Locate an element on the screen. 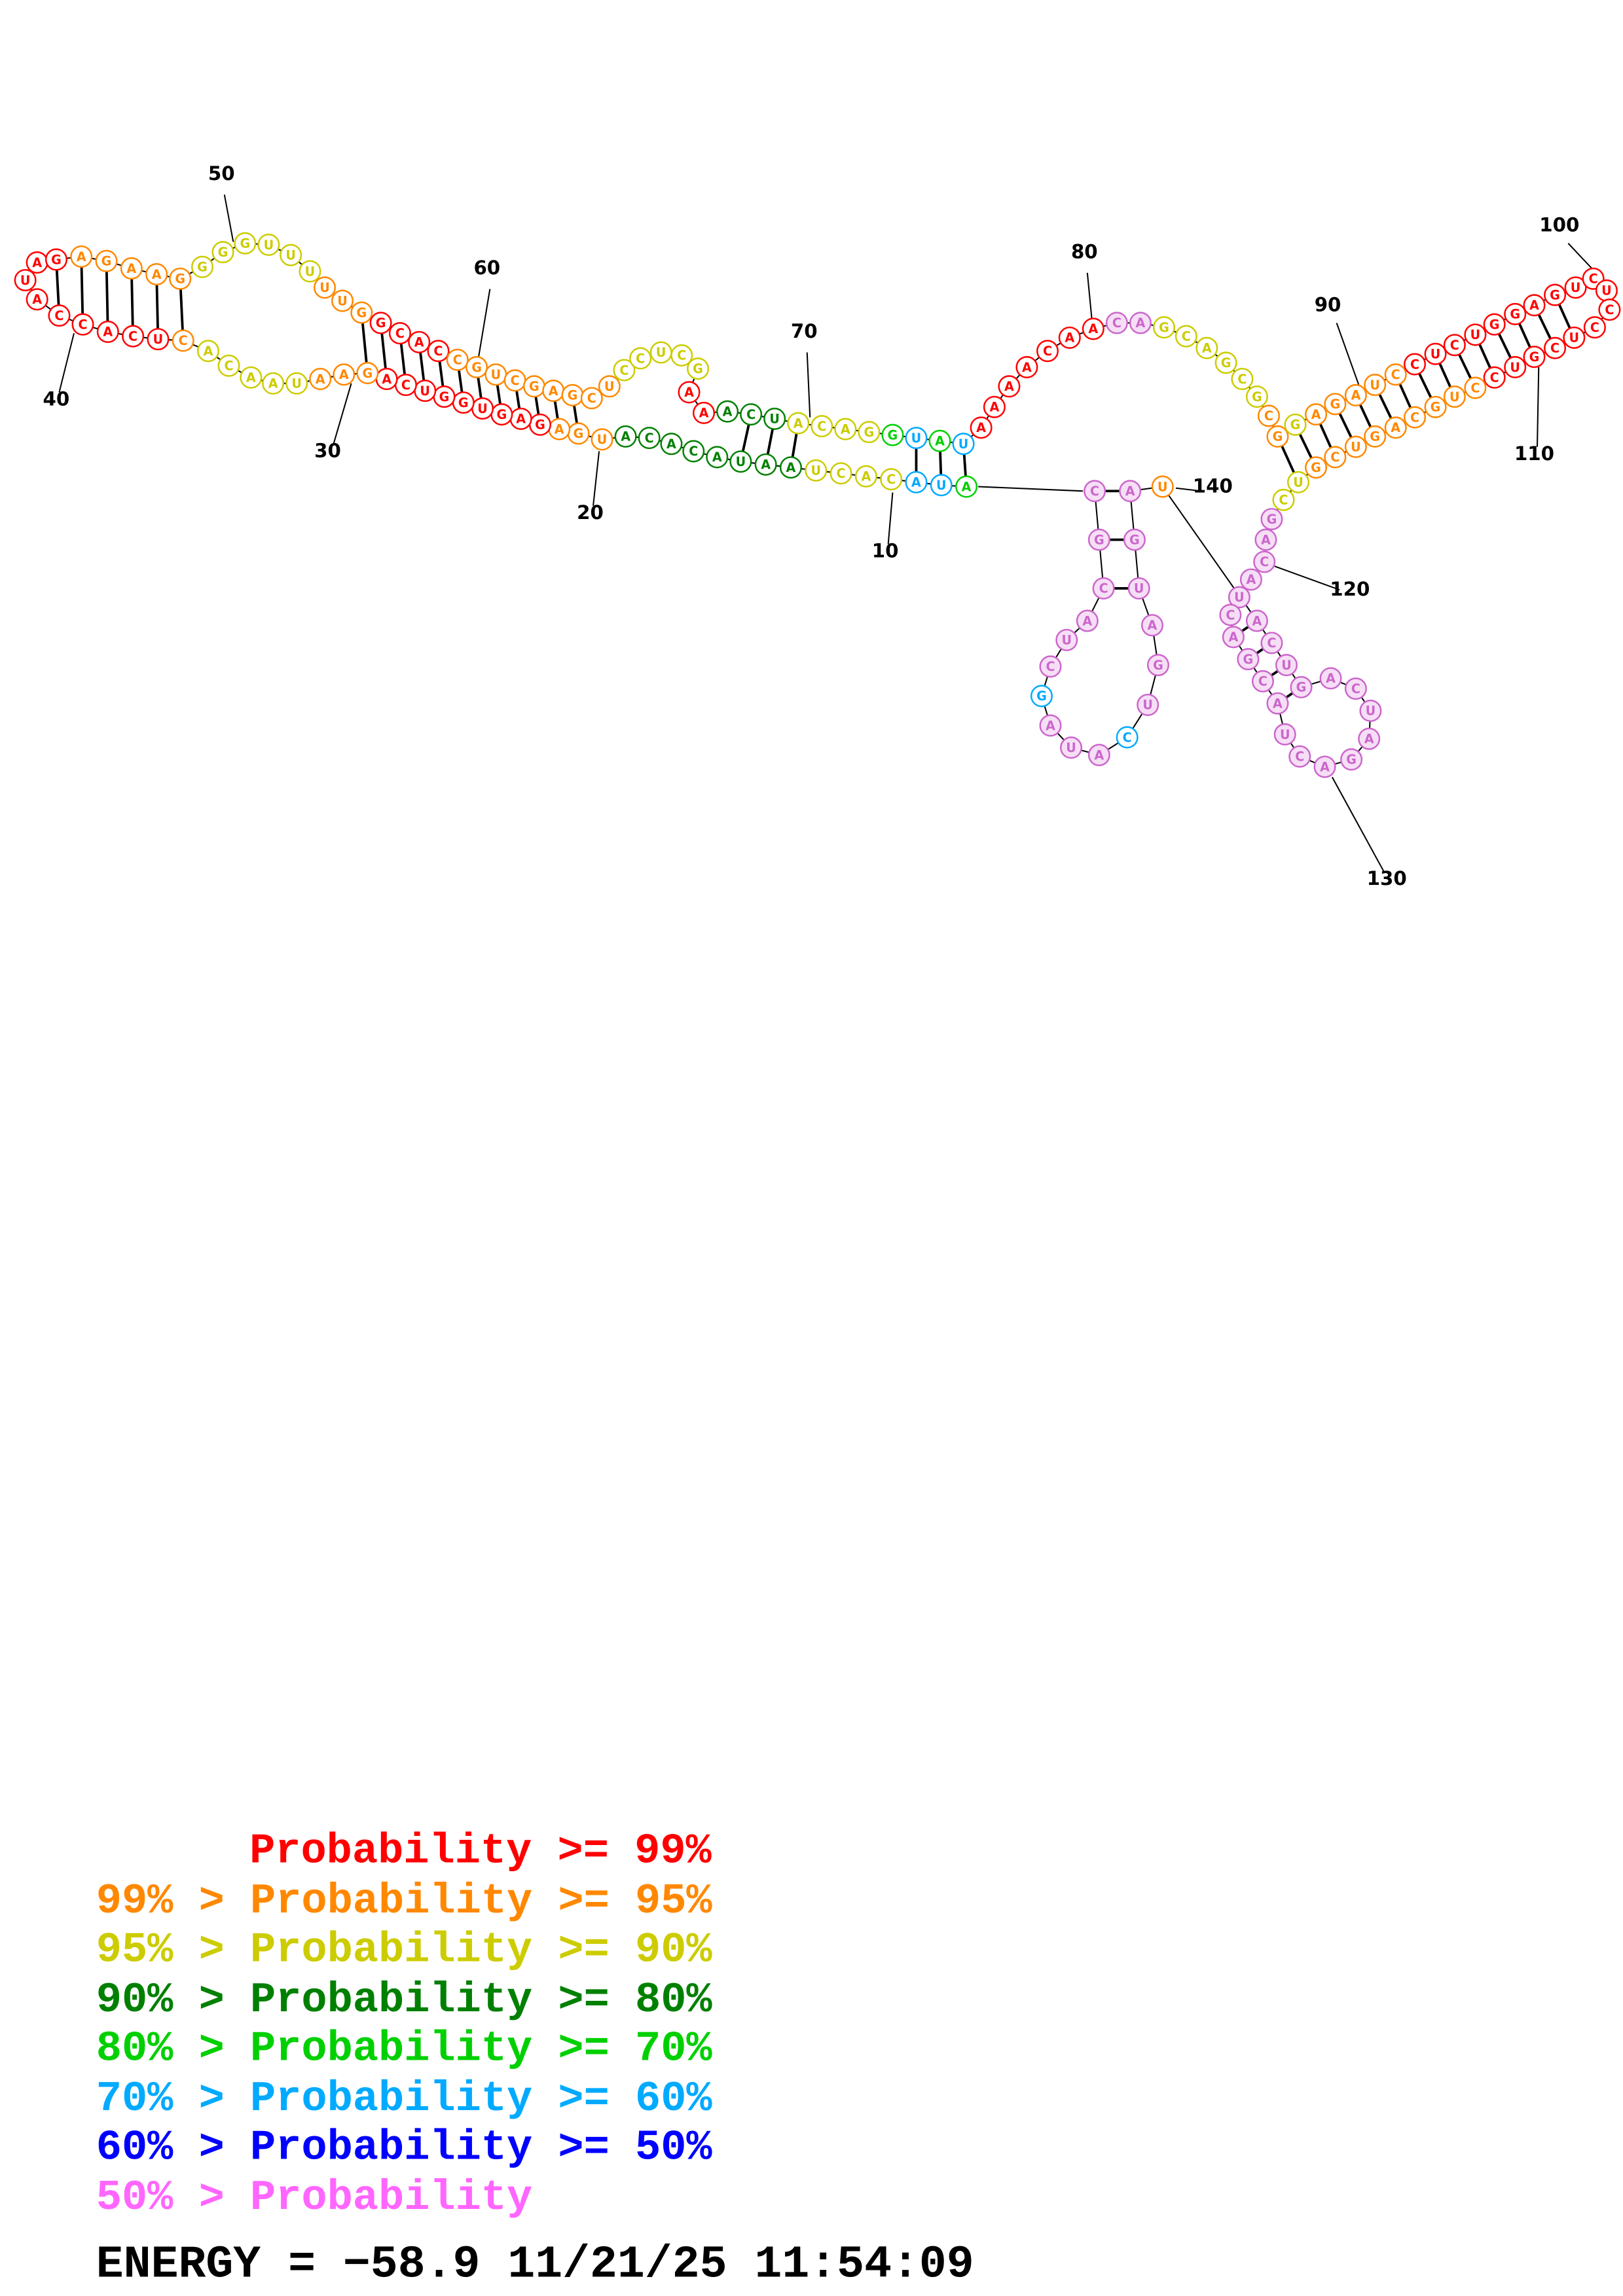  position-label: 120 is located at coordinates (1350, 589).